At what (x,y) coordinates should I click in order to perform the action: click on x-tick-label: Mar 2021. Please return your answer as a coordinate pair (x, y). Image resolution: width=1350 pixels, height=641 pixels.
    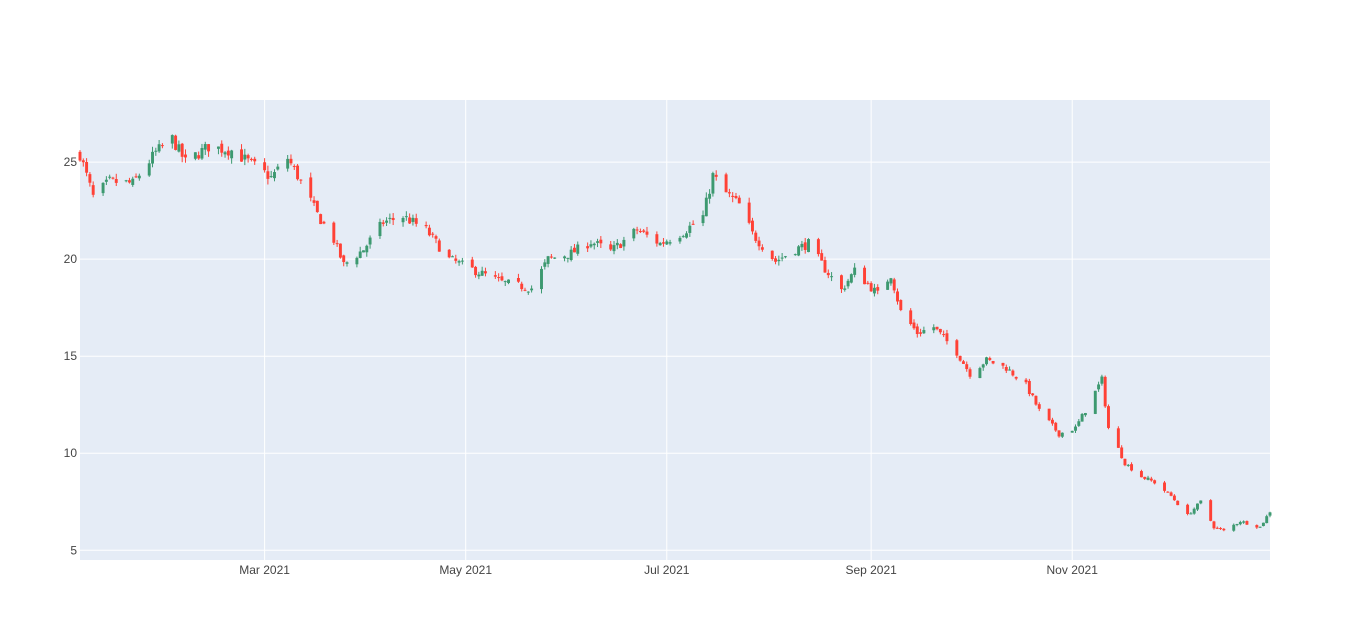
    Looking at the image, I should click on (264, 570).